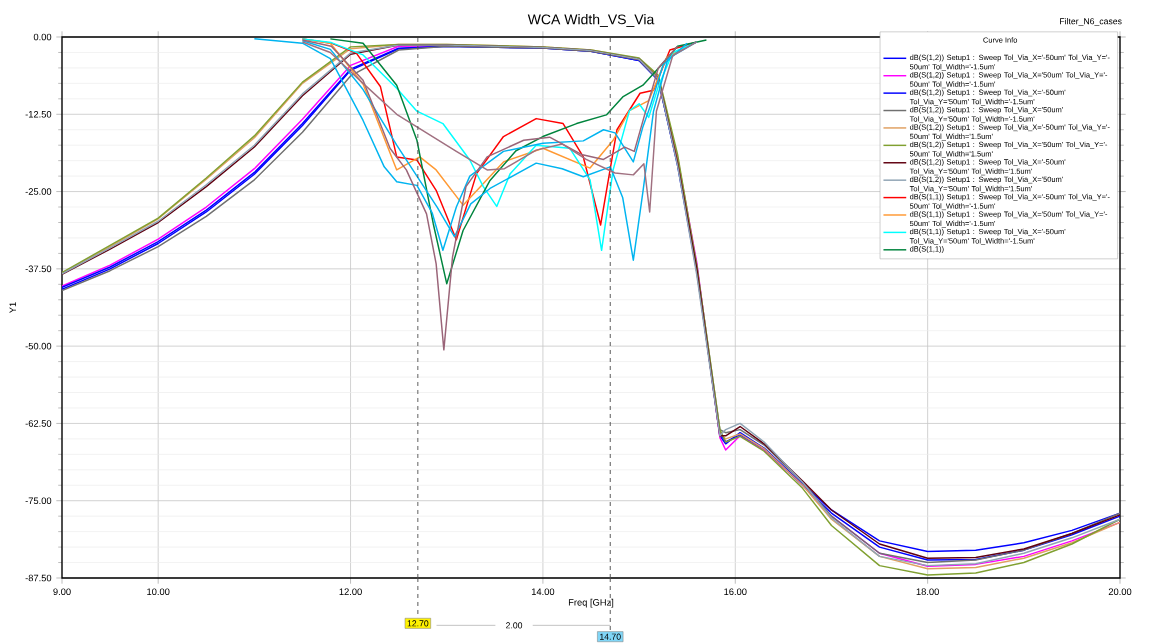 The image size is (1150, 644). What do you see at coordinates (12, 307) in the screenshot?
I see `y-axis-title: Y1` at bounding box center [12, 307].